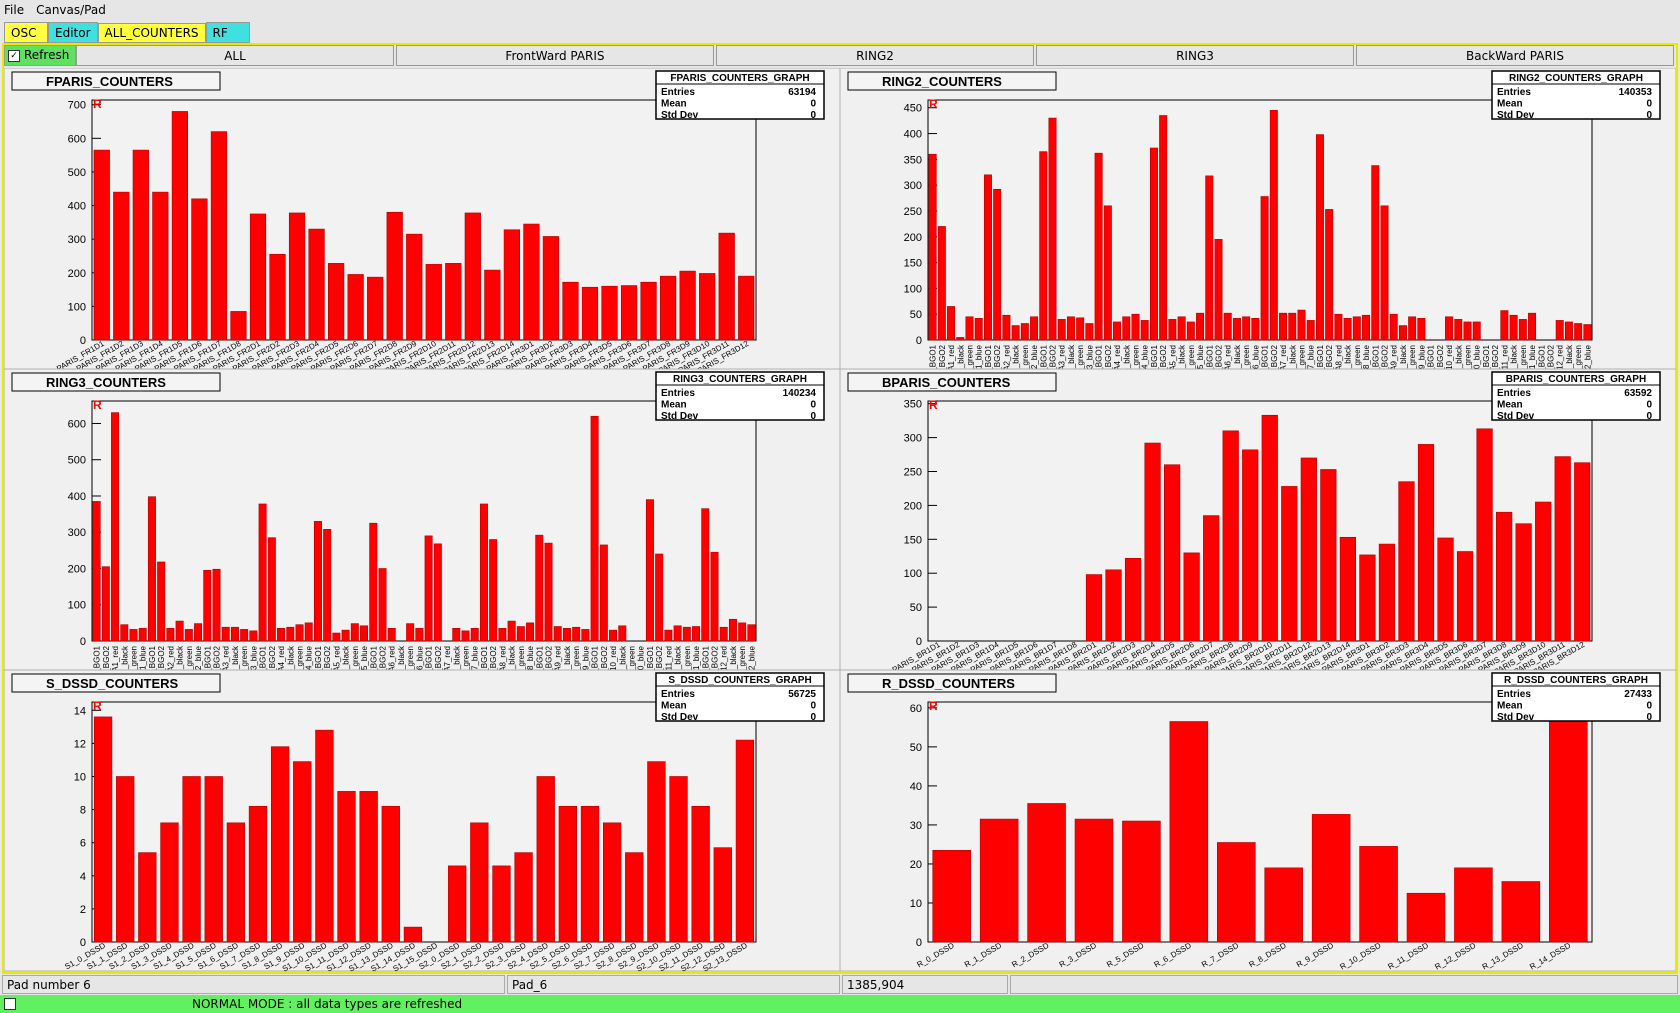 This screenshot has height=1013, width=1680. I want to click on x-tick-label: A5_green, so click(1191, 362).